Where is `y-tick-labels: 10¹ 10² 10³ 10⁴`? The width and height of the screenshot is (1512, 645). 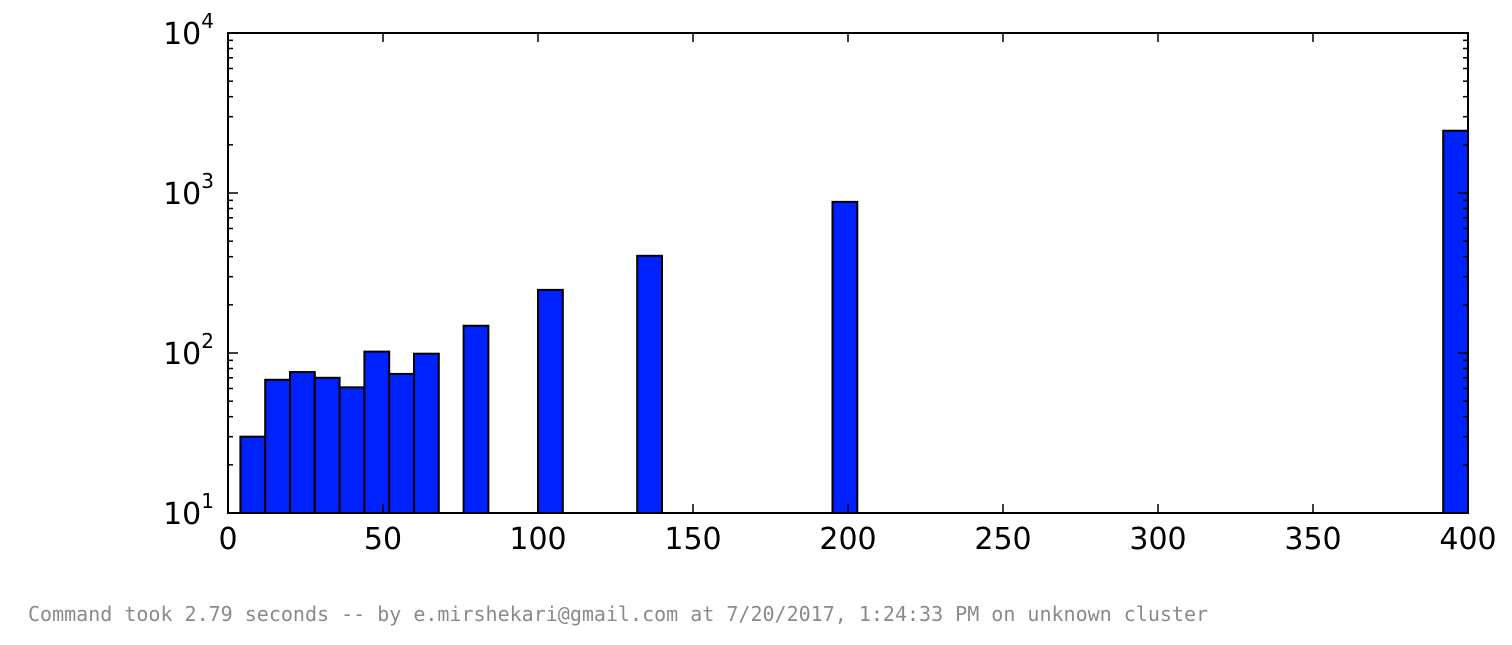 y-tick-labels: 10¹ 10² 10³ 10⁴ is located at coordinates (188, 270).